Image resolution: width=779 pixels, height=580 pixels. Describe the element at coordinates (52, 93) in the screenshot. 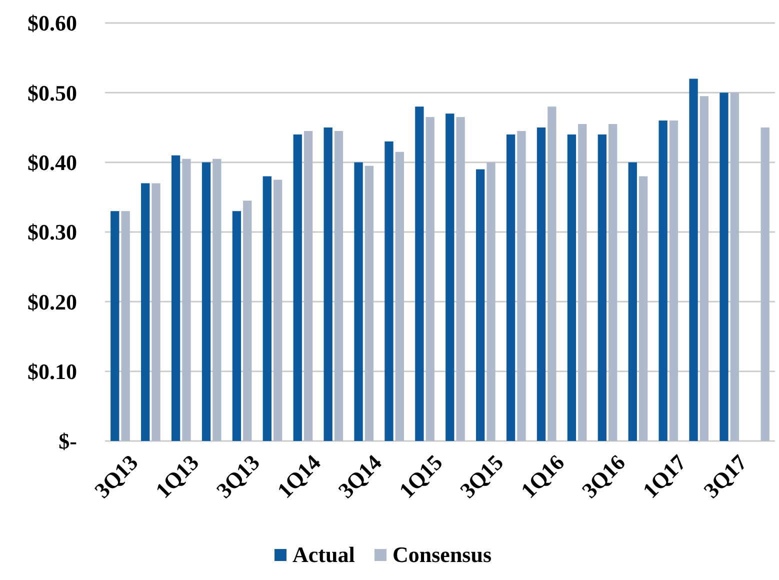

I see `y-tick-label: $0.50` at that location.